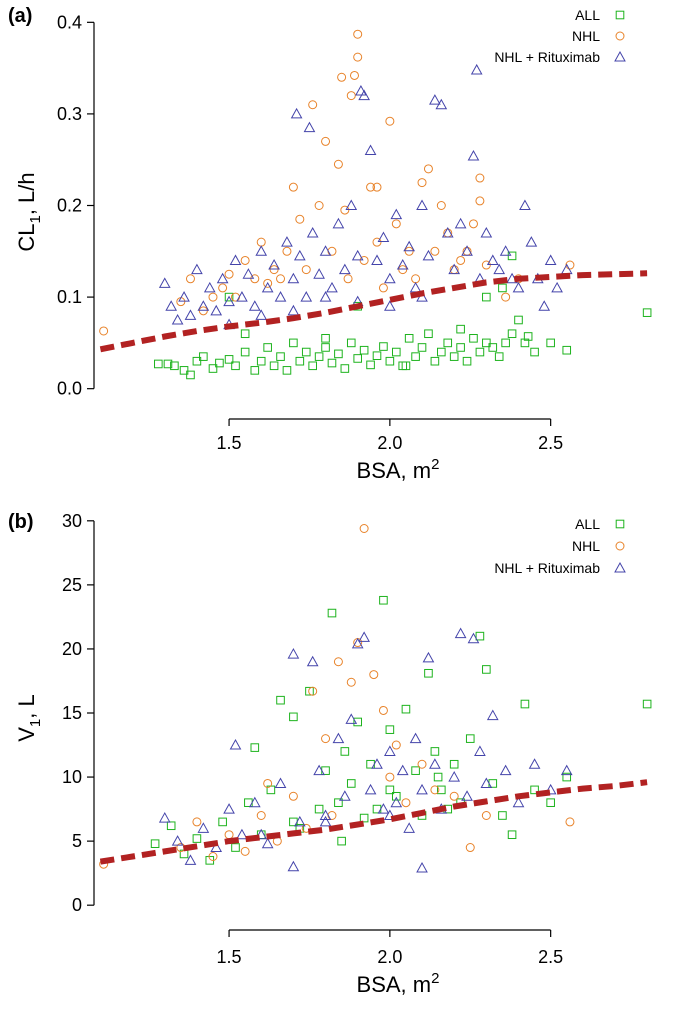 The width and height of the screenshot is (685, 1011). What do you see at coordinates (435, 978) in the screenshot?
I see `x-axis-title-sup: 2` at bounding box center [435, 978].